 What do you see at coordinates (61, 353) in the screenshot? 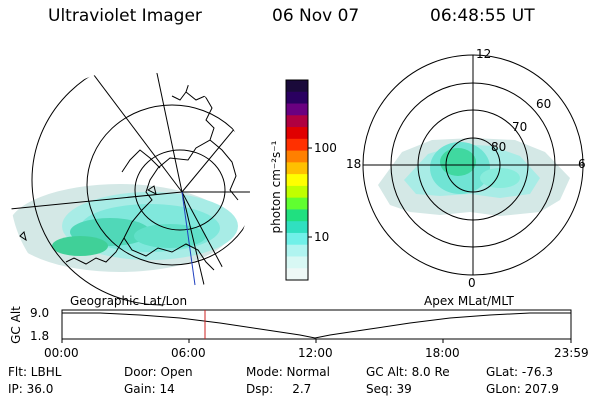
I see `x-tick-0000: 00:00` at bounding box center [61, 353].